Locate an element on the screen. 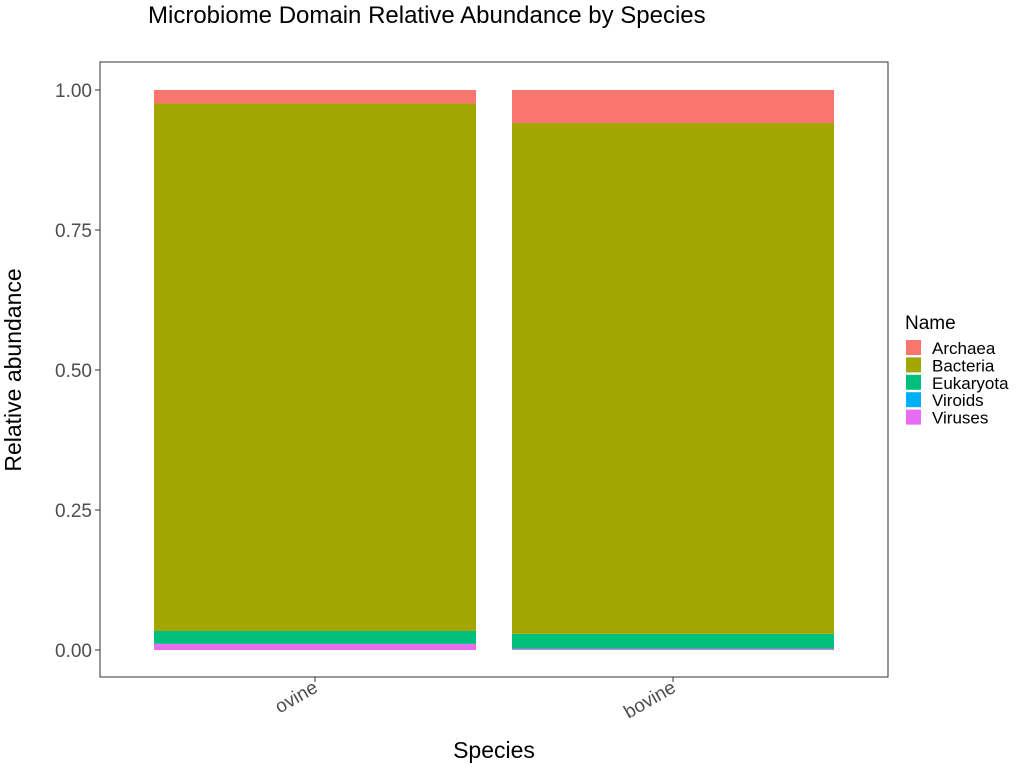 Image resolution: width=1024 pixels, height=768 pixels. y-tick-label: 1.00 is located at coordinates (73, 91).